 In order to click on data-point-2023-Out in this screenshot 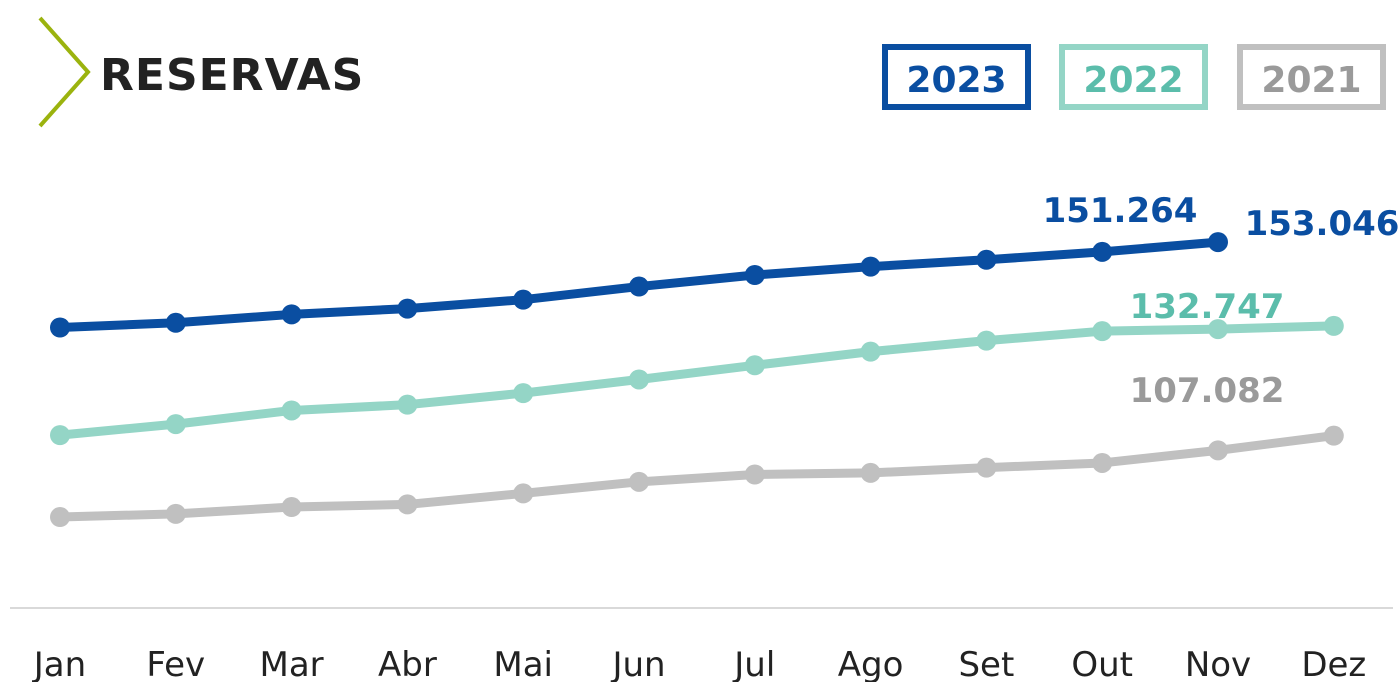, I will do `click(1102, 251)`.